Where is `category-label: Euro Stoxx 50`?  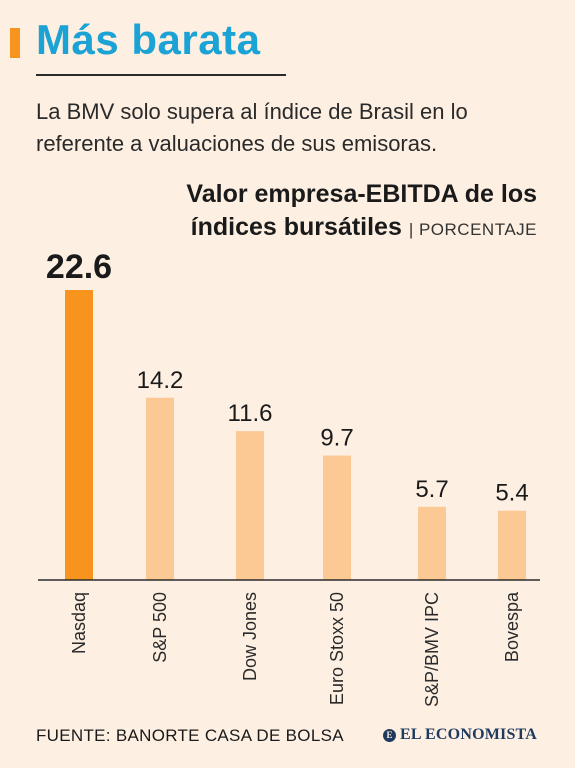
category-label: Euro Stoxx 50 is located at coordinates (337, 648).